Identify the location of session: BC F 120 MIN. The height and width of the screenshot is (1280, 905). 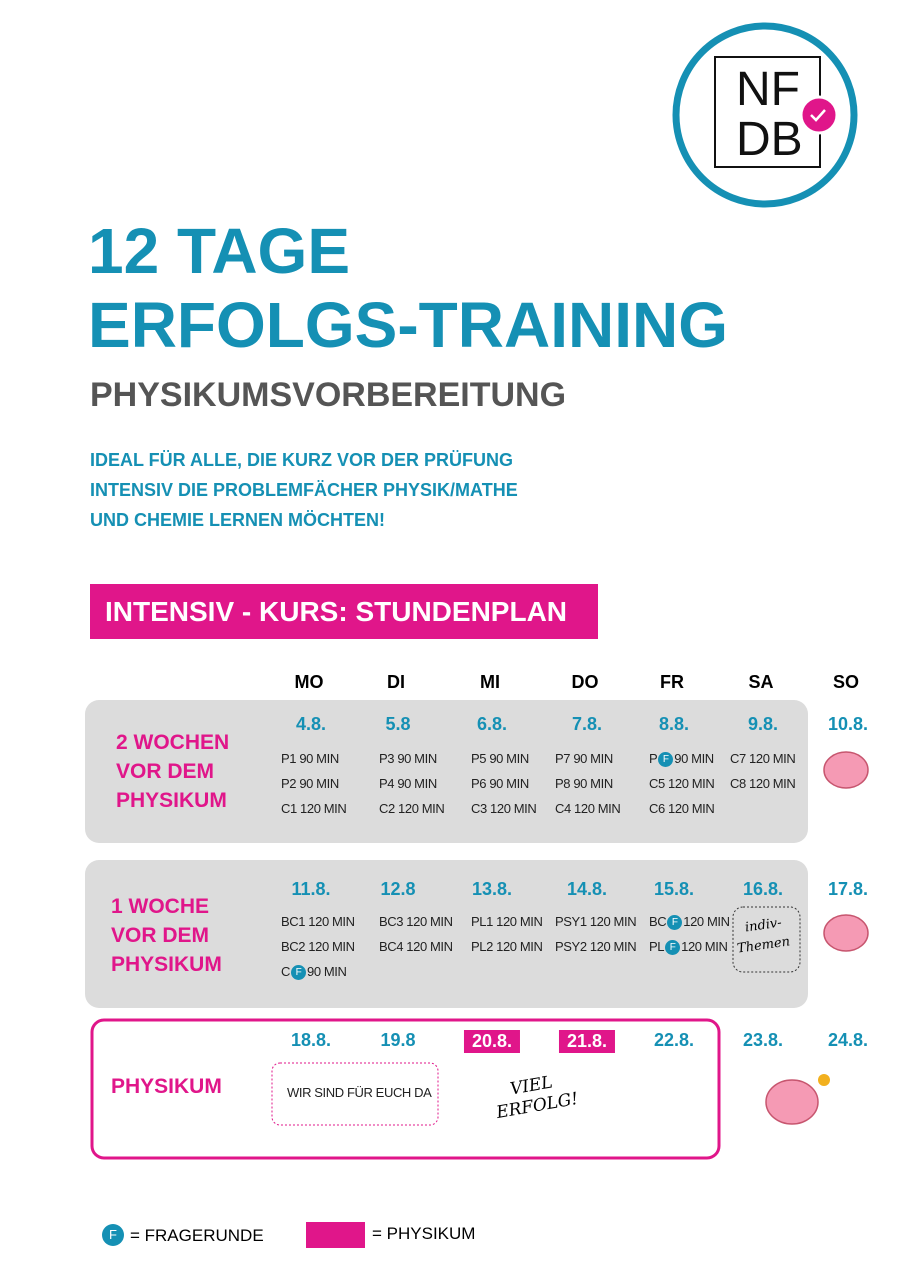
(689, 922).